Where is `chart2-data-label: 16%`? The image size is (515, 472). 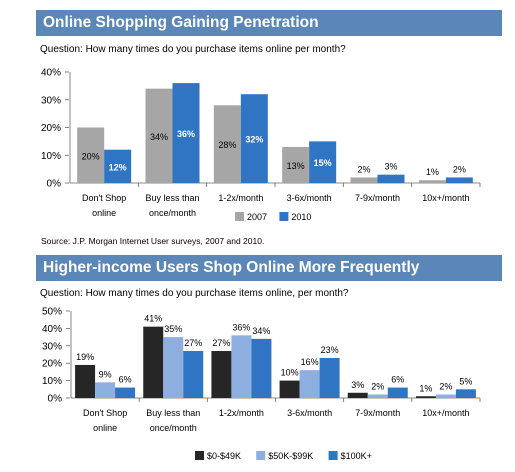 chart2-data-label: 16% is located at coordinates (310, 362).